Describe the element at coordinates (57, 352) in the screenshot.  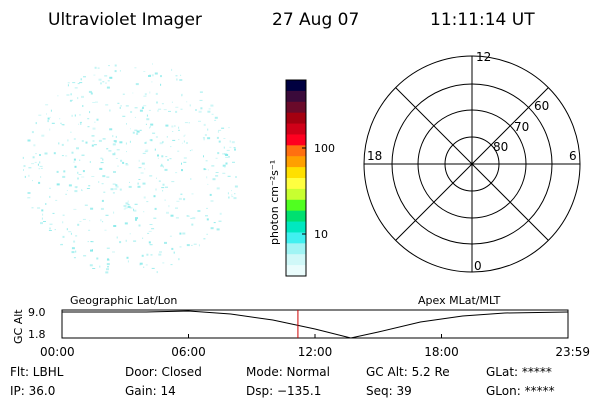
I see `timeline-x-tick-label: 00:00` at that location.